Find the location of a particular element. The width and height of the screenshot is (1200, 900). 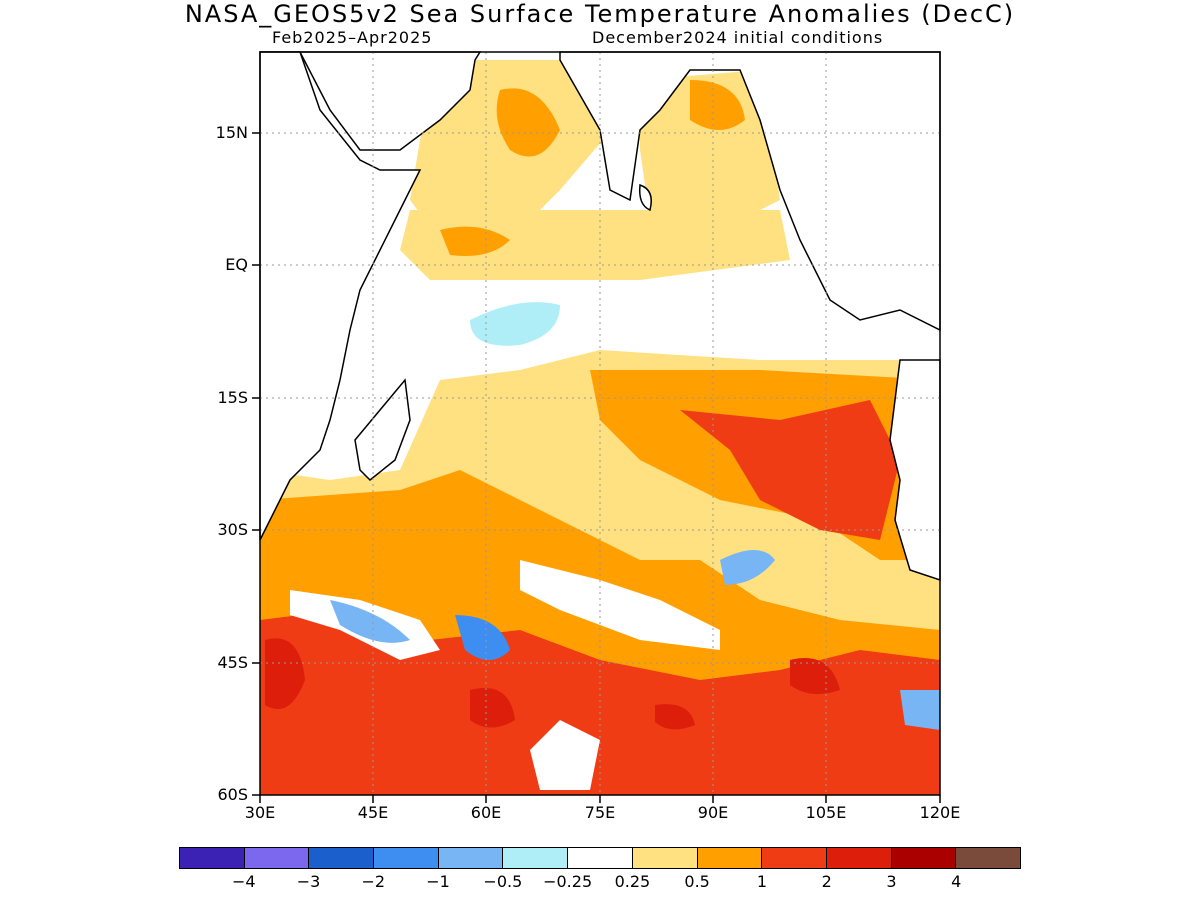

lat-label-60s: 60S is located at coordinates (232, 794).